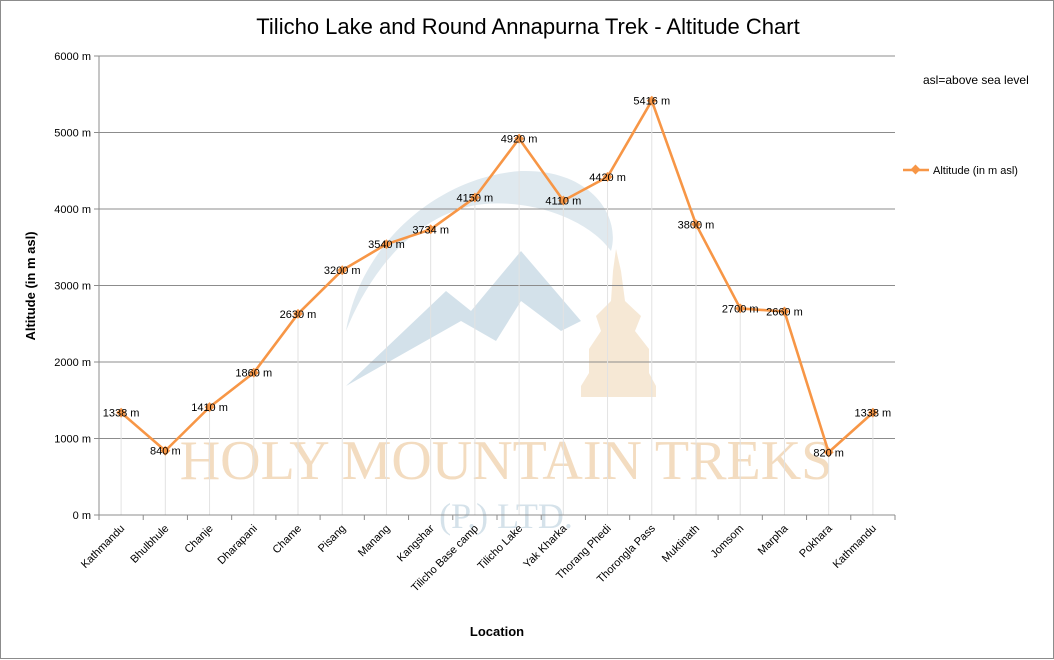  I want to click on x-tick-label: Pokhara, so click(816, 541).